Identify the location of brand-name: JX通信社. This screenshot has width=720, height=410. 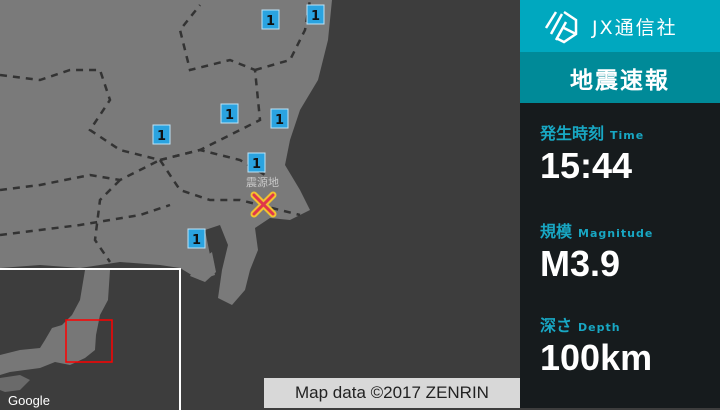
(635, 27).